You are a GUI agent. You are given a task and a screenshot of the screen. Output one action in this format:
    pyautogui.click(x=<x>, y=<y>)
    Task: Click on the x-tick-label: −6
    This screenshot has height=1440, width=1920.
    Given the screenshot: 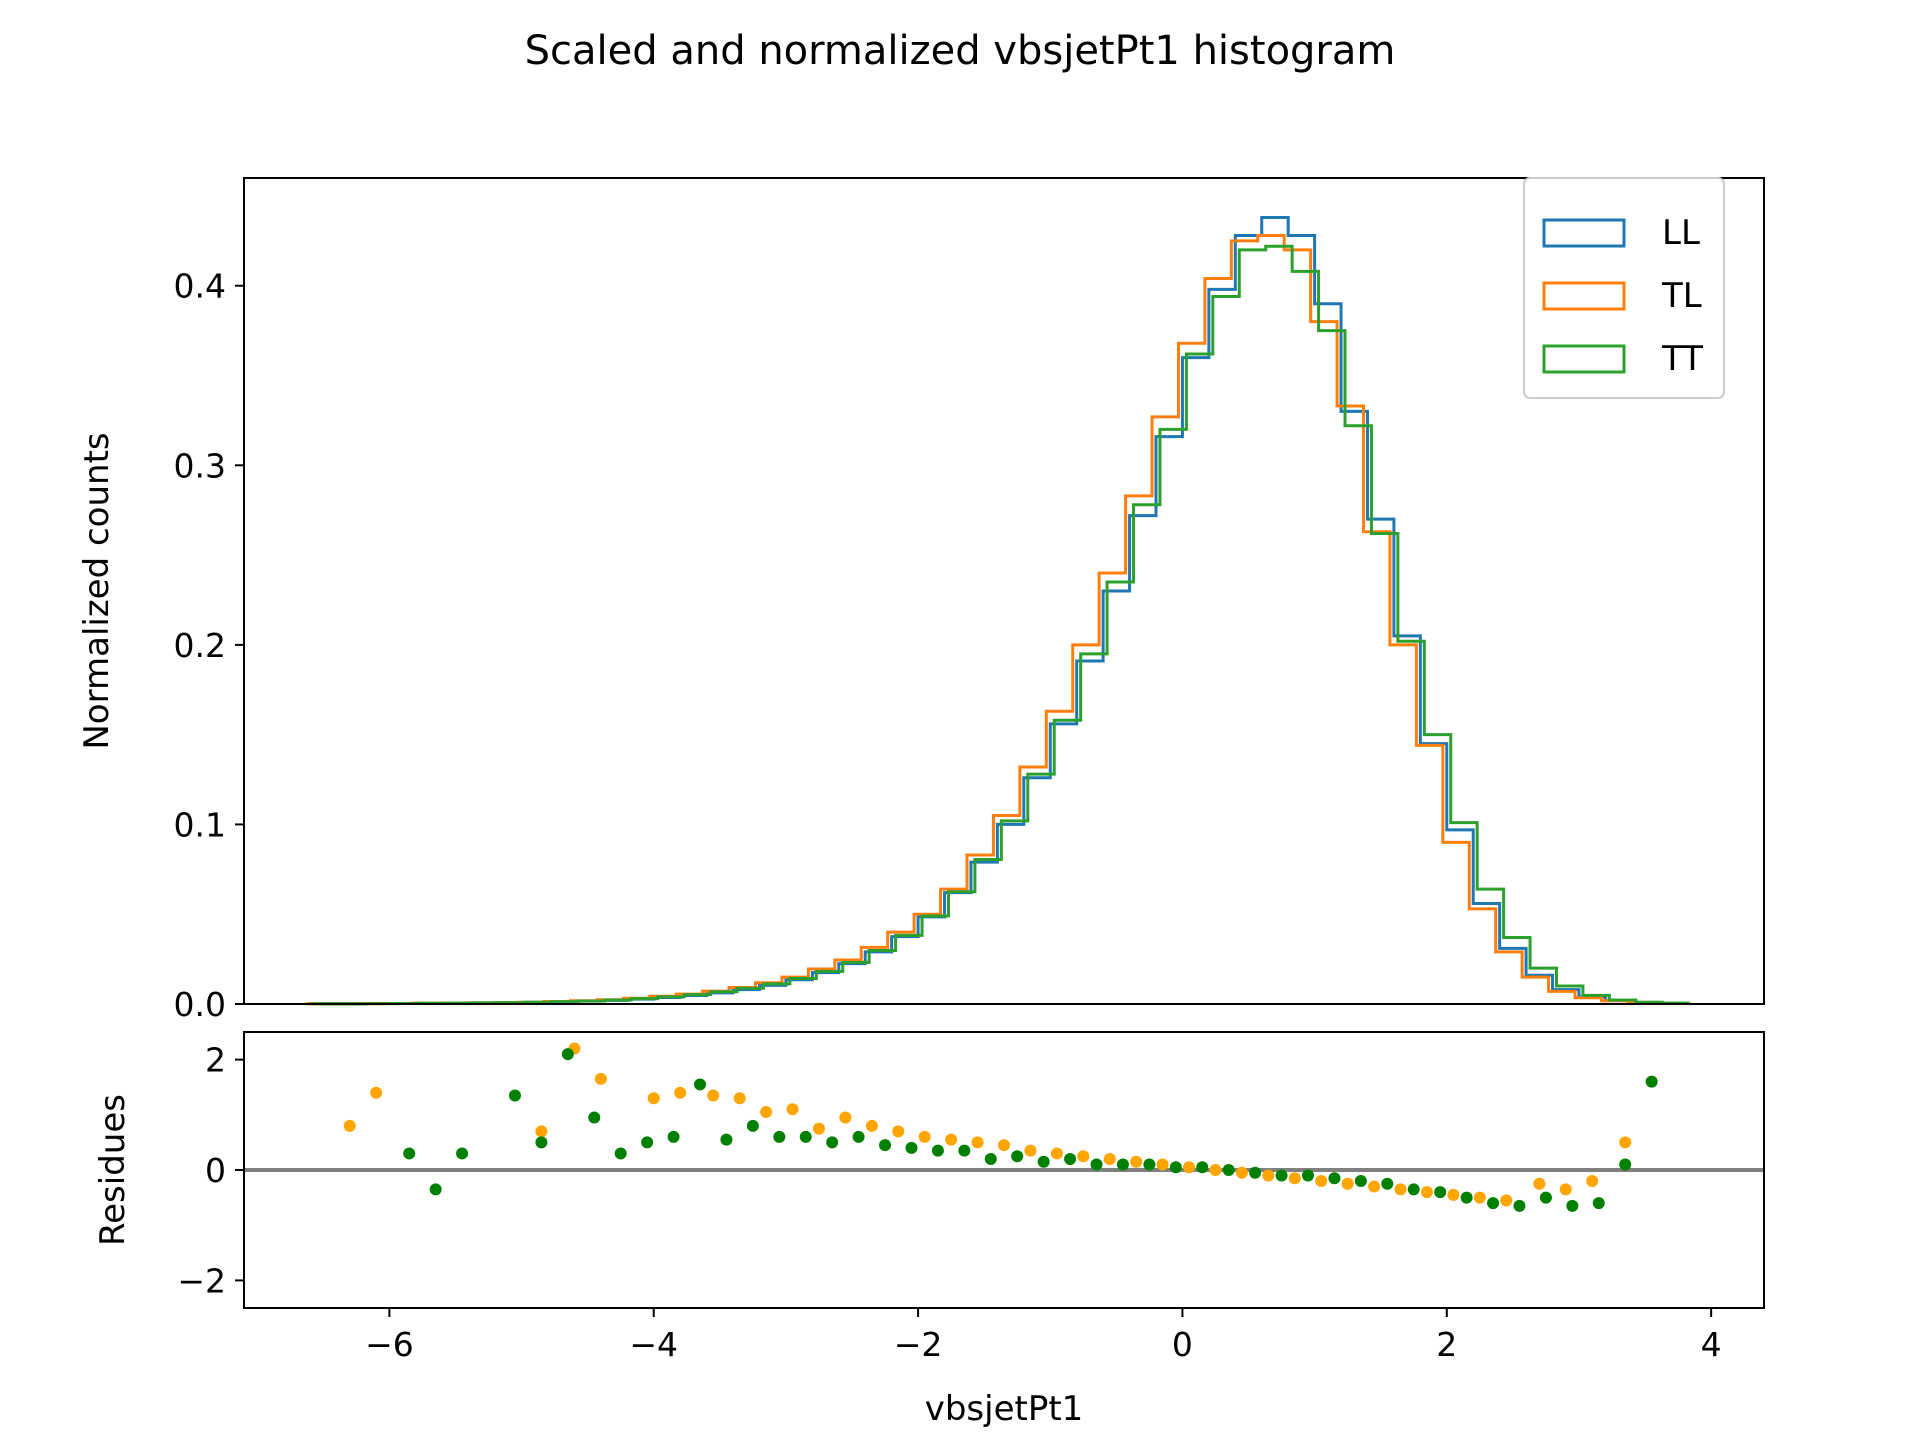 What is the action you would take?
    pyautogui.click(x=389, y=1344)
    